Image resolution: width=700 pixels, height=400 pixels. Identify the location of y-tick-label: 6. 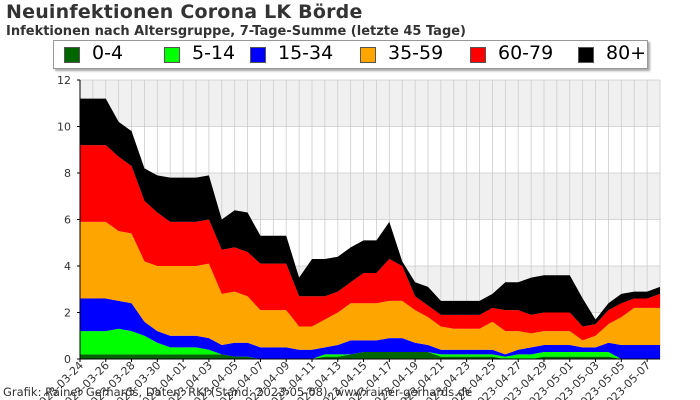
(67, 220).